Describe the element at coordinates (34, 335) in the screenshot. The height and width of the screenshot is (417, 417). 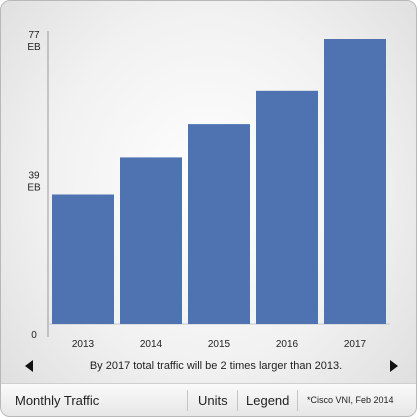
I see `y-tick-label: 0` at that location.